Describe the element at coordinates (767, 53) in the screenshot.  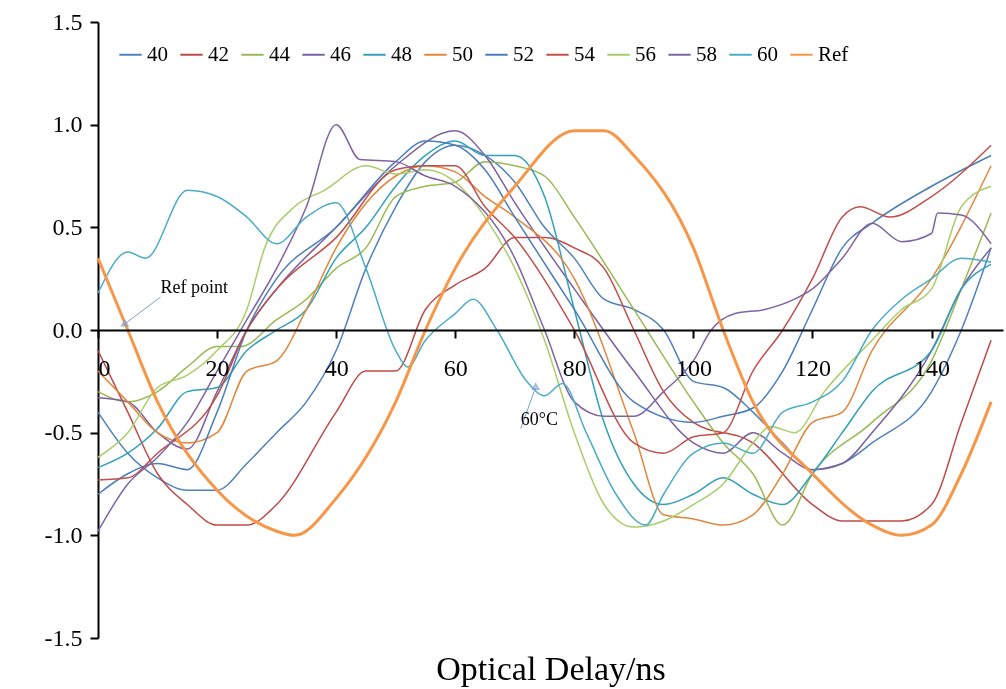
I see `legend-label: 60` at that location.